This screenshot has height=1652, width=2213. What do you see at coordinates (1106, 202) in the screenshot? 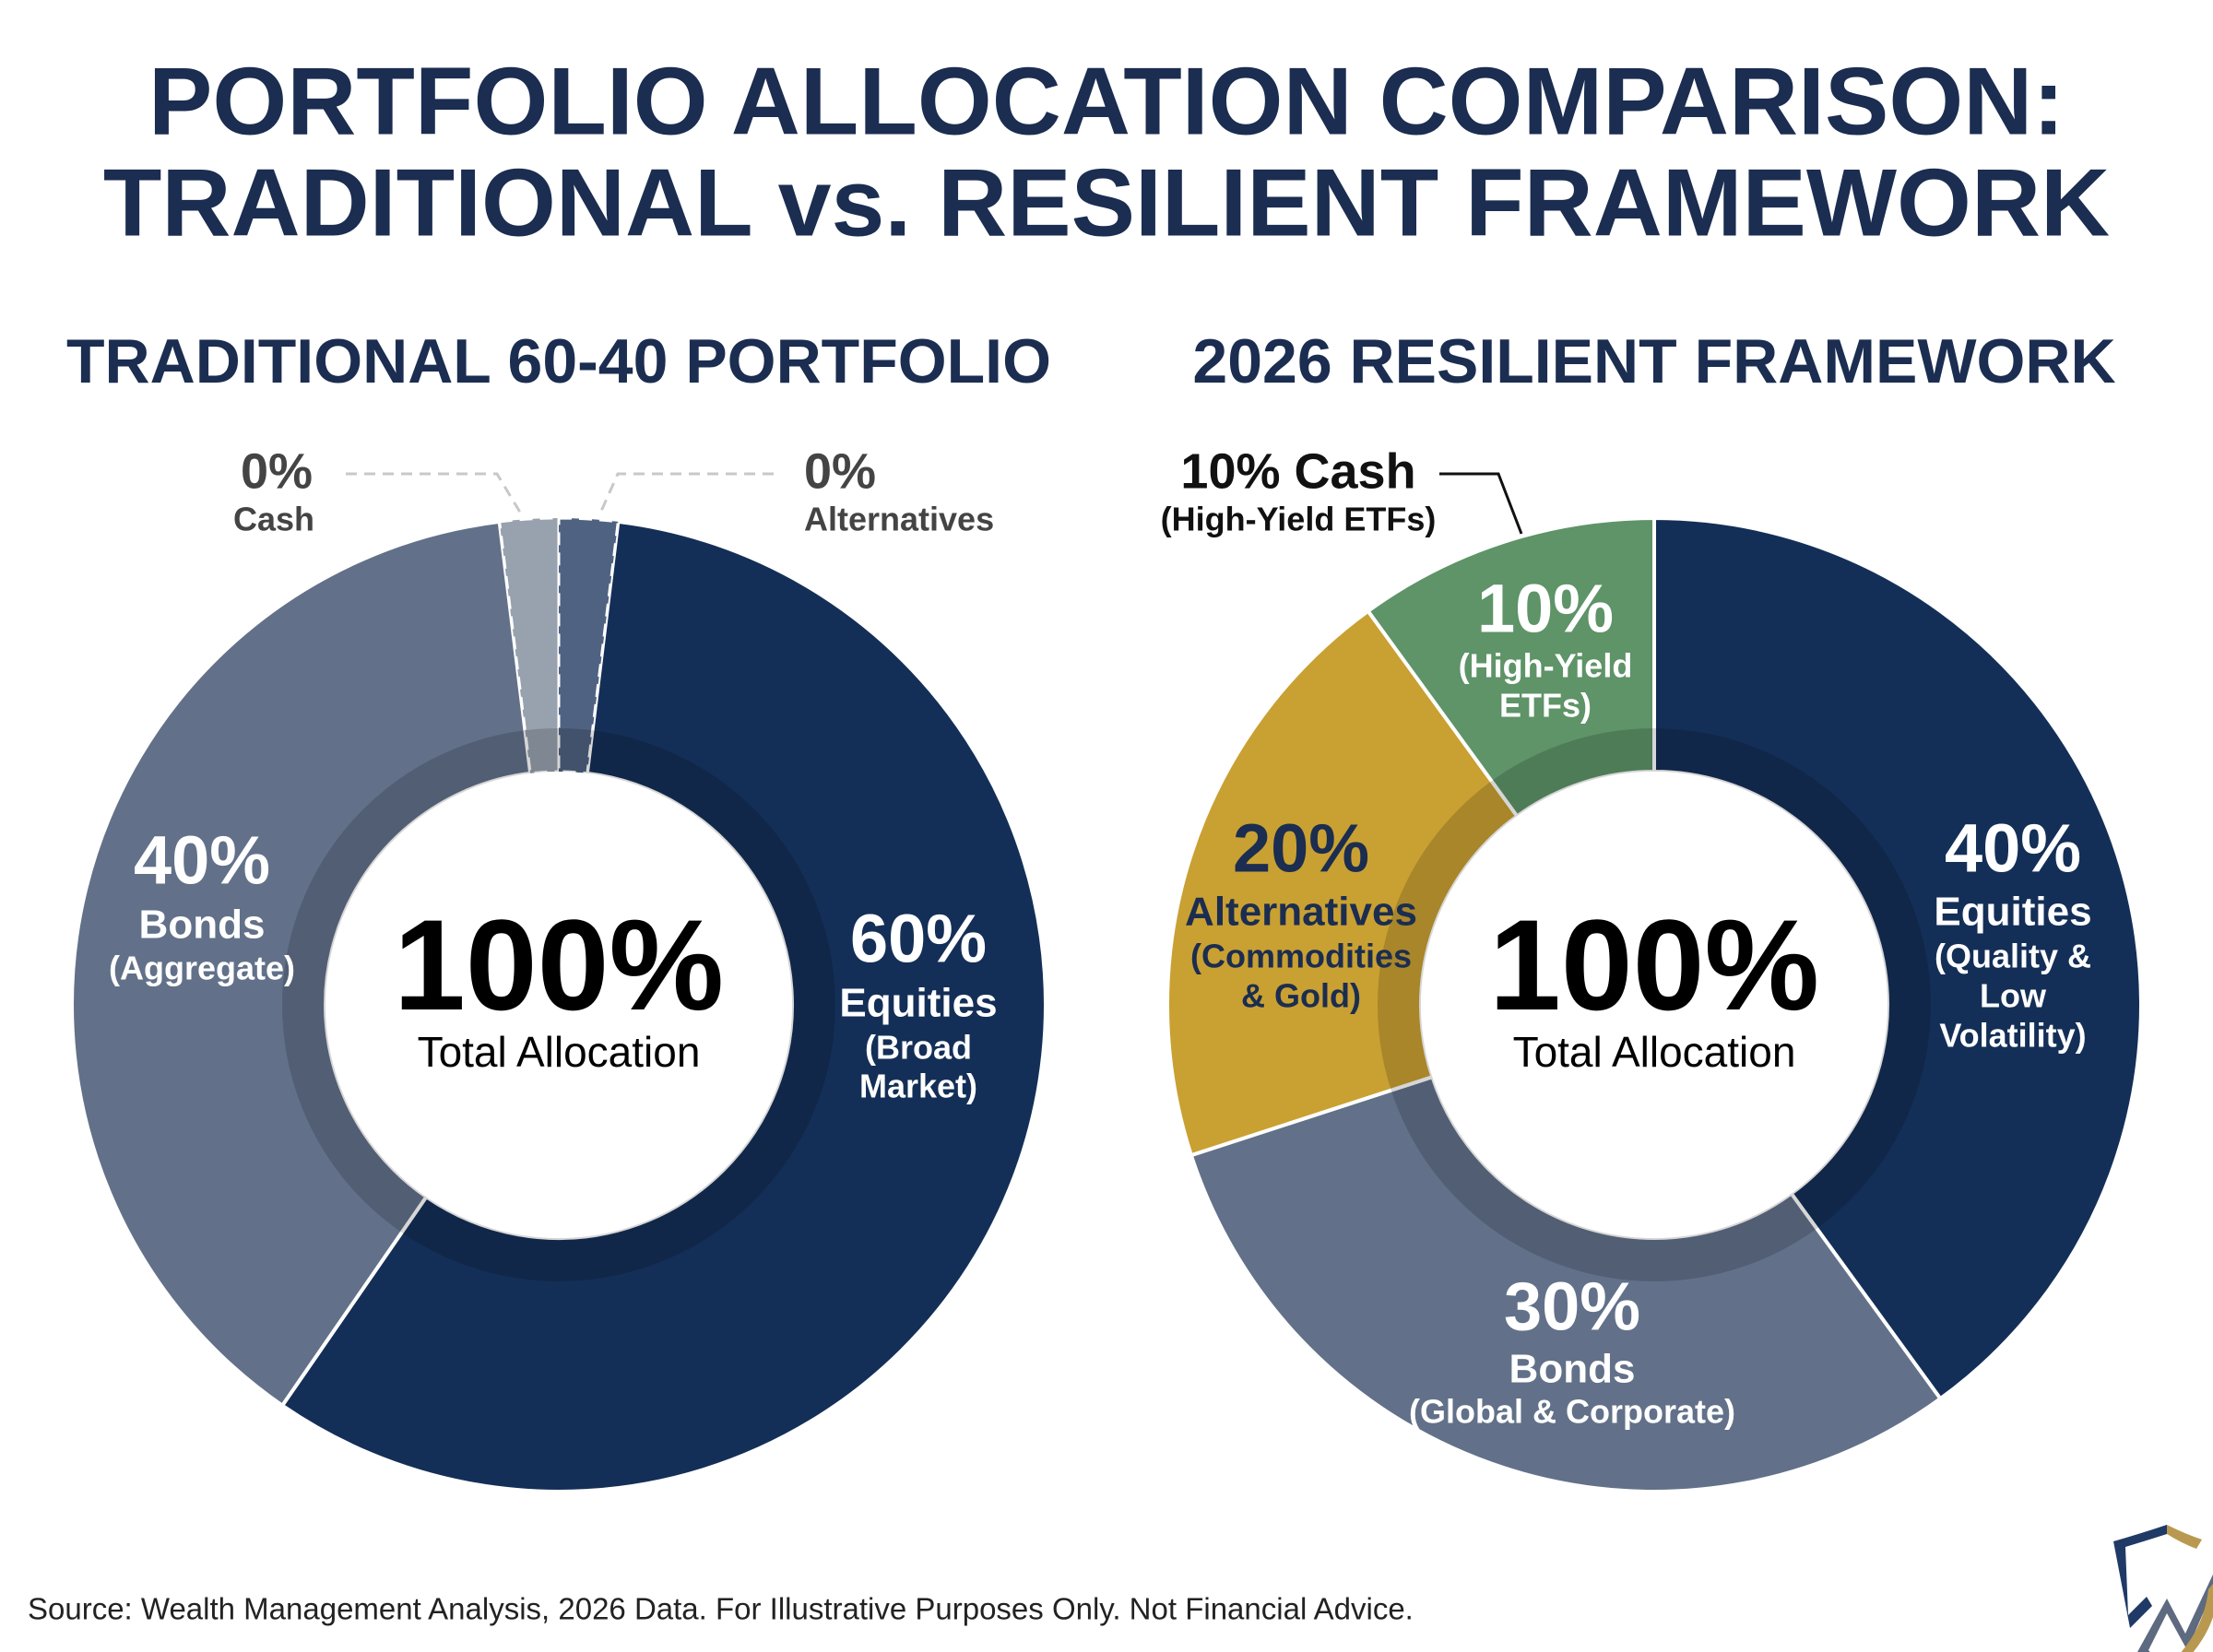
I see `main-title-line-2: TRADITIONAL vs. RESILIENT FRAMEWORK` at bounding box center [1106, 202].